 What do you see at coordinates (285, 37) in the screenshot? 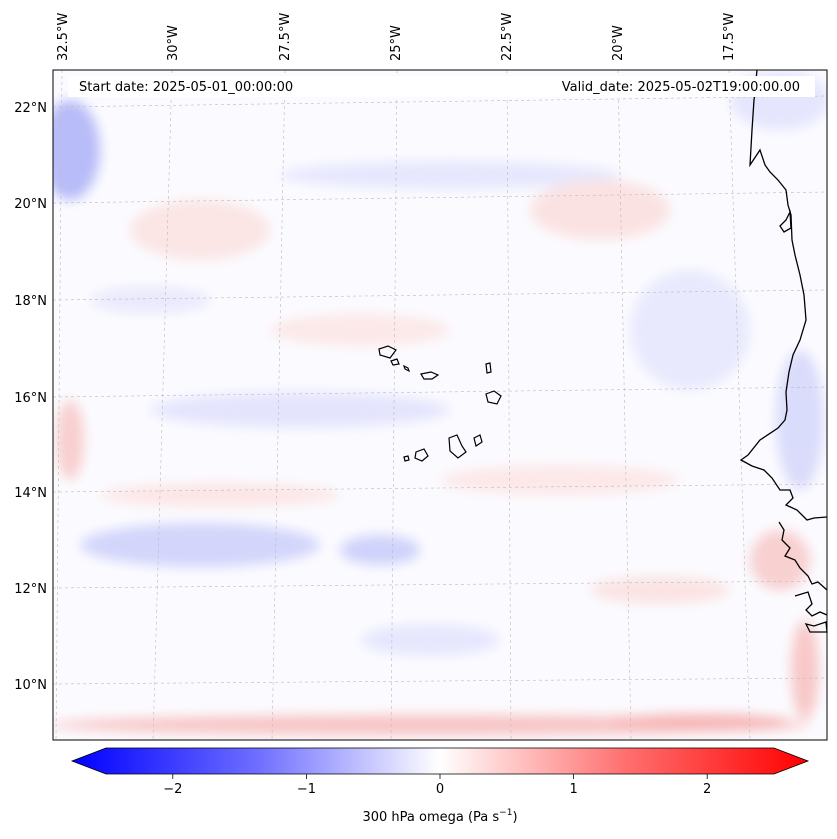
I see `lon-label-27-5w: 27.5°W` at bounding box center [285, 37].